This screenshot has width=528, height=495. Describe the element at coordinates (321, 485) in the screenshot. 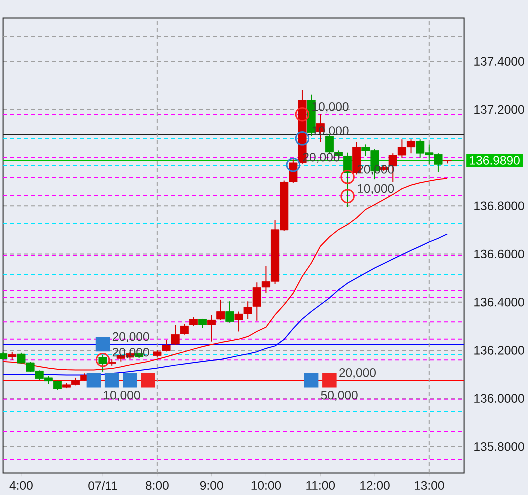

I see `x-tick-label: 11:00` at that location.